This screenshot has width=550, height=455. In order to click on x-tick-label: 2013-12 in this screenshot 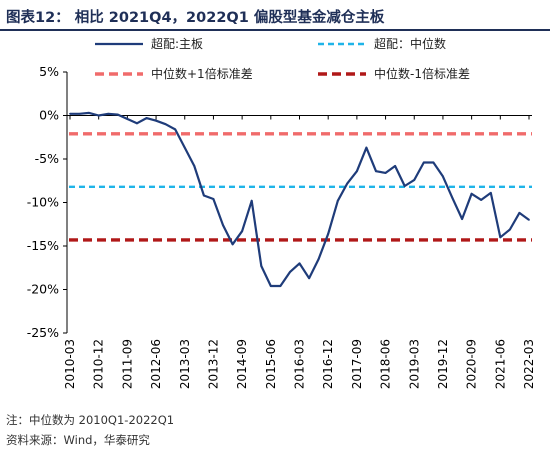, I will do `click(213, 364)`.